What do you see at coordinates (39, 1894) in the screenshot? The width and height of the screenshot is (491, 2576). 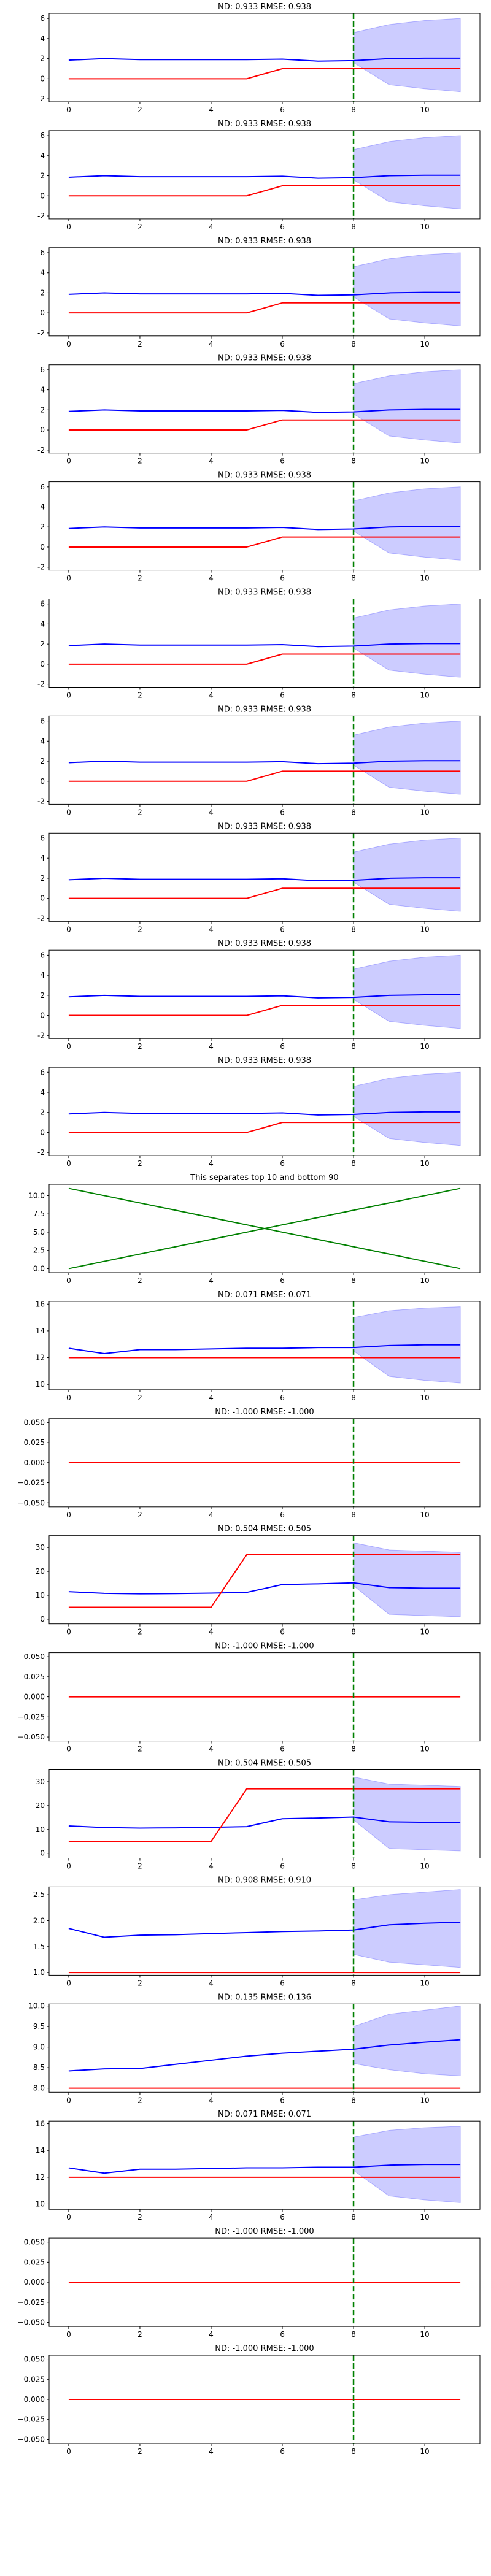 I see `y-tick-label: 2.5` at bounding box center [39, 1894].